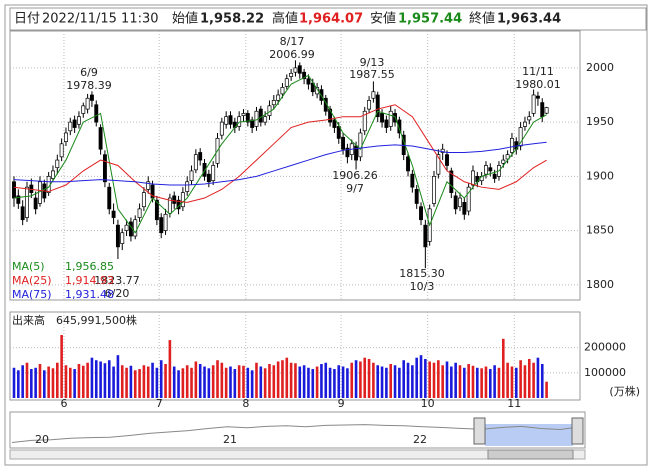 Image resolution: width=653 pixels, height=470 pixels. I want to click on legend-value: 1,931.48, so click(89, 294).